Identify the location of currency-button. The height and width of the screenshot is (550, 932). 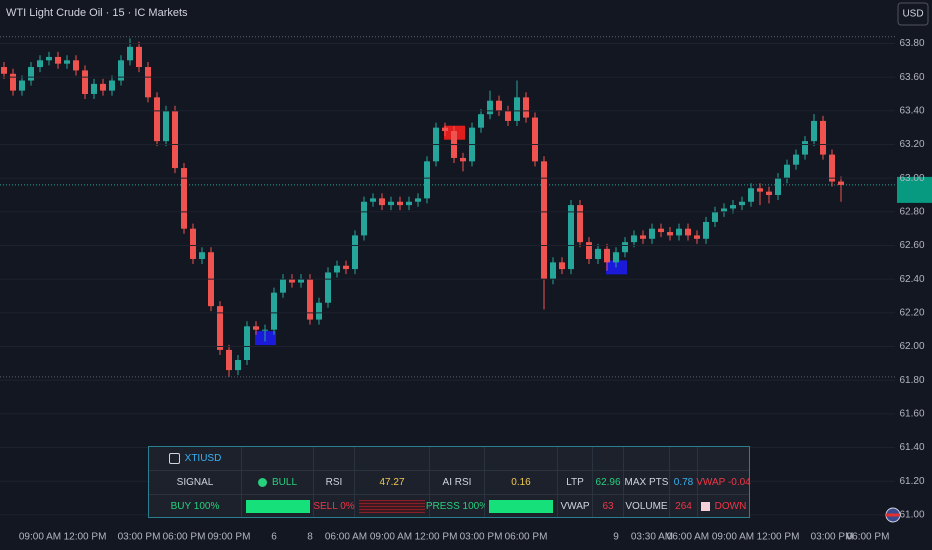
(913, 14).